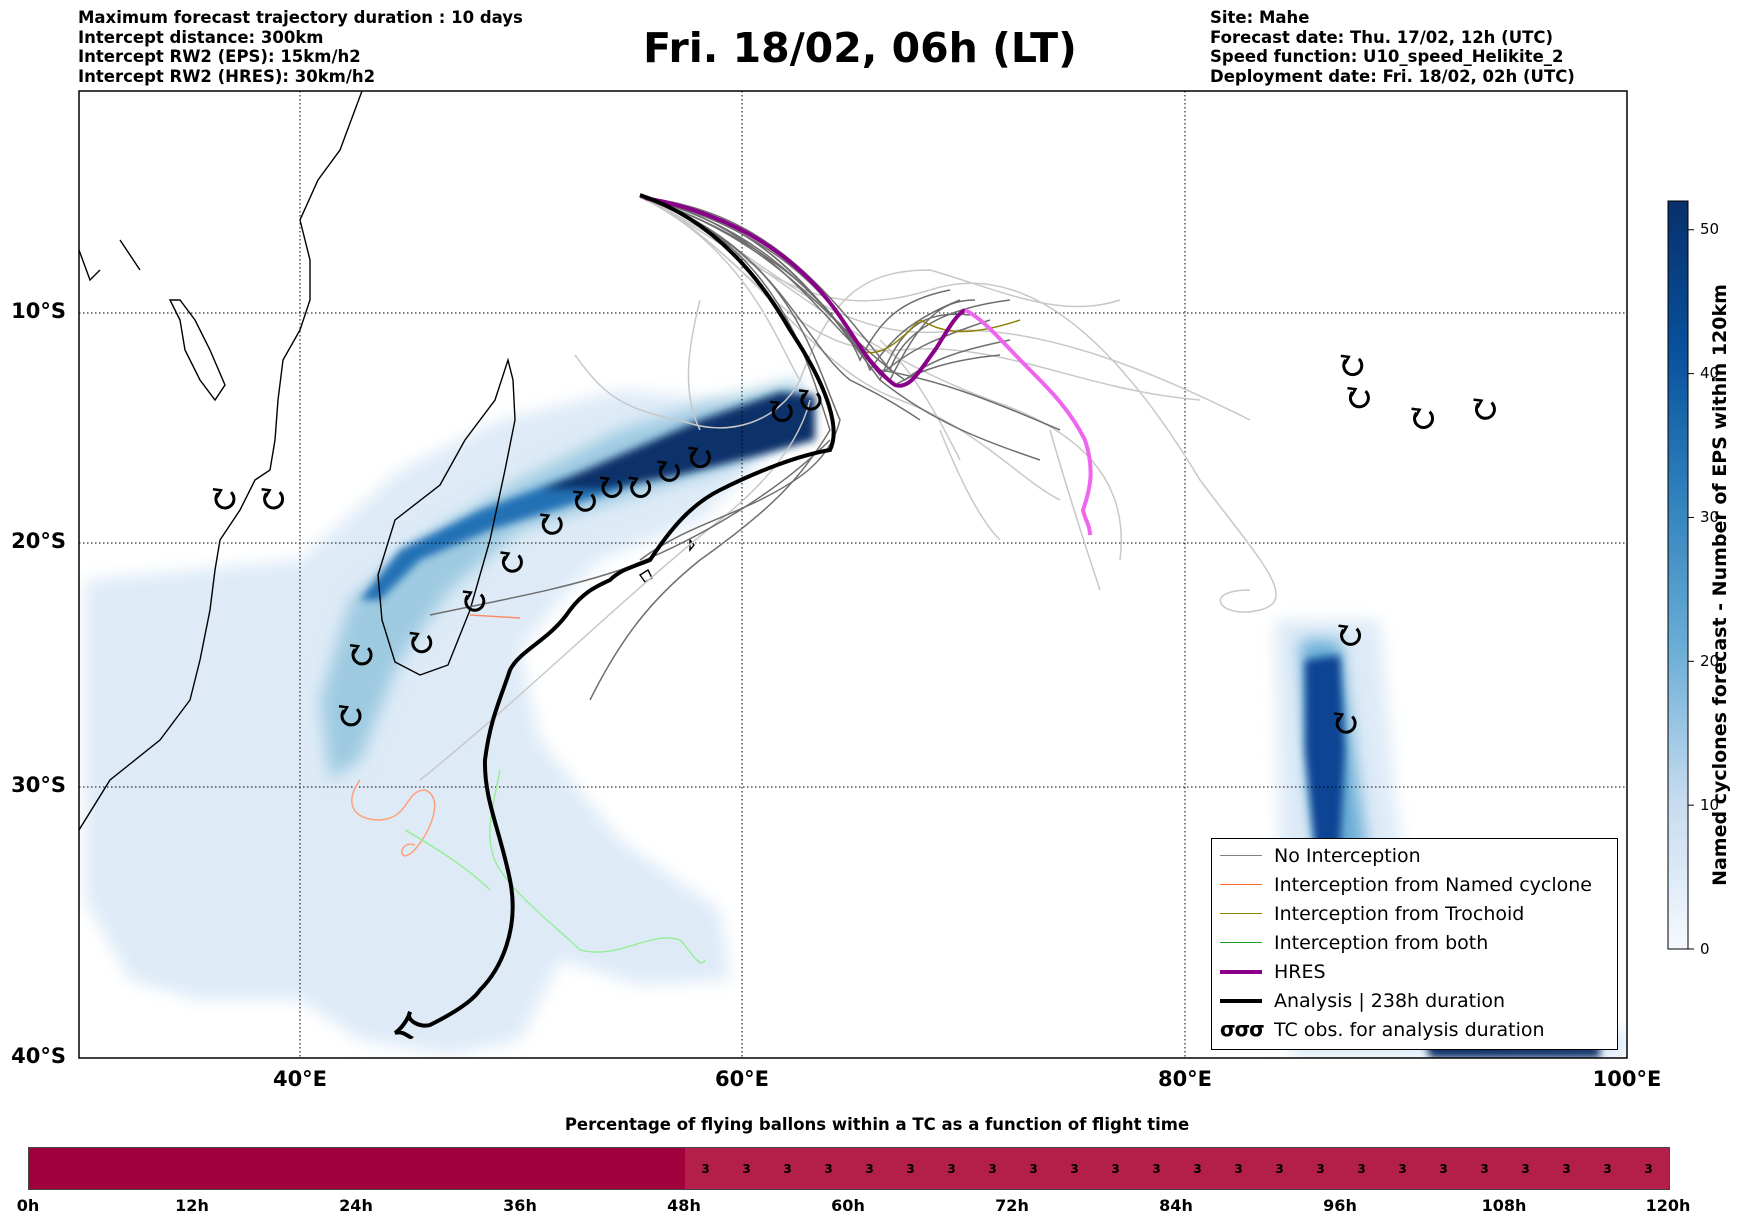  Describe the element at coordinates (1710, 517) in the screenshot. I see `colorbar-tick-30: 30` at that location.